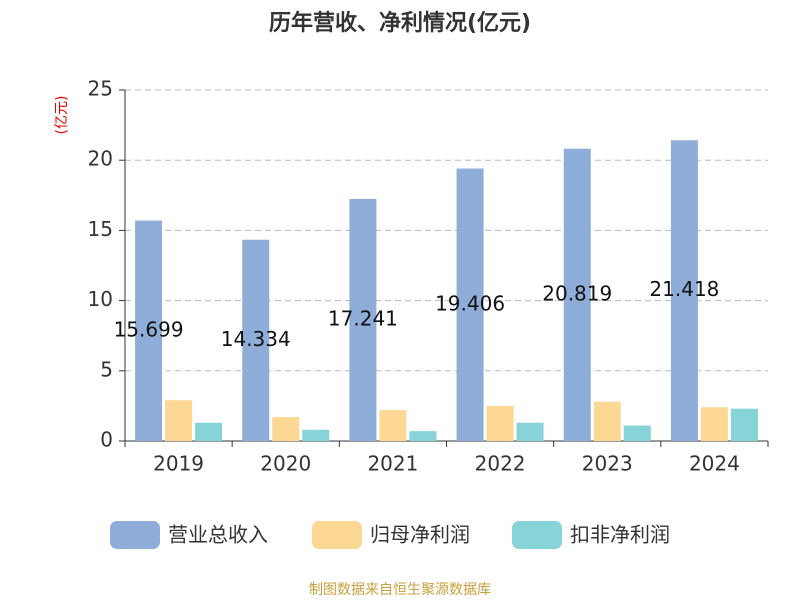 The height and width of the screenshot is (600, 800). Describe the element at coordinates (100, 299) in the screenshot. I see `y-tick-label: 10` at that location.